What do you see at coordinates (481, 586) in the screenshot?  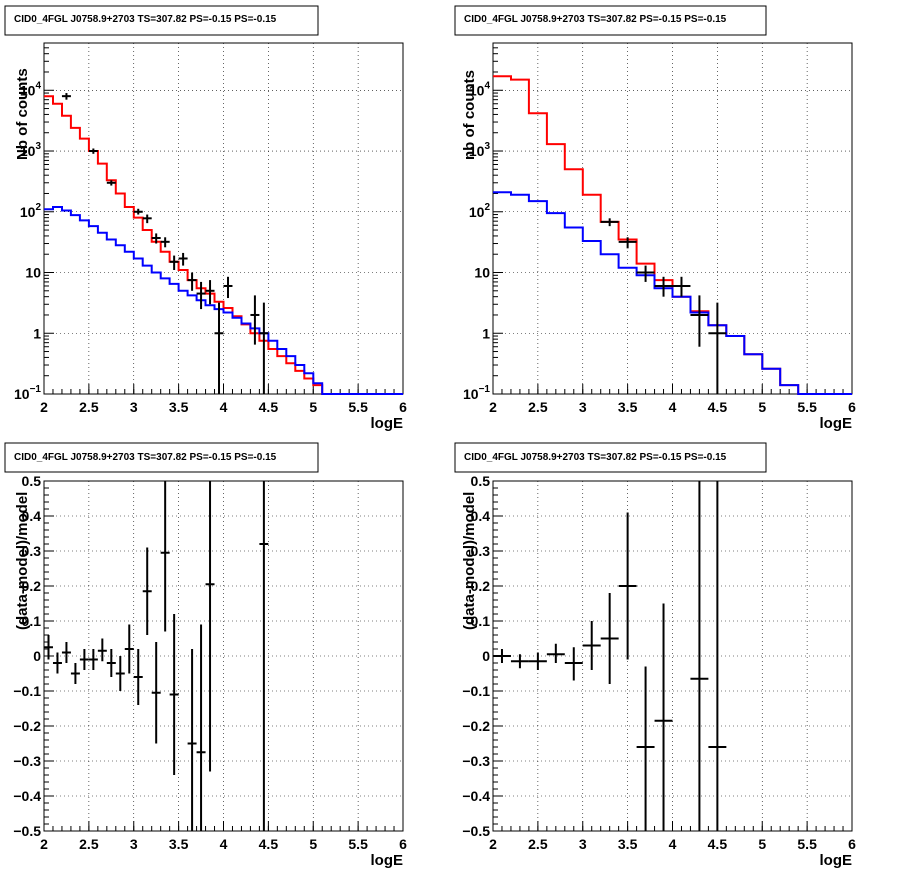 I see `y-tick-label: 0.2` at bounding box center [481, 586].